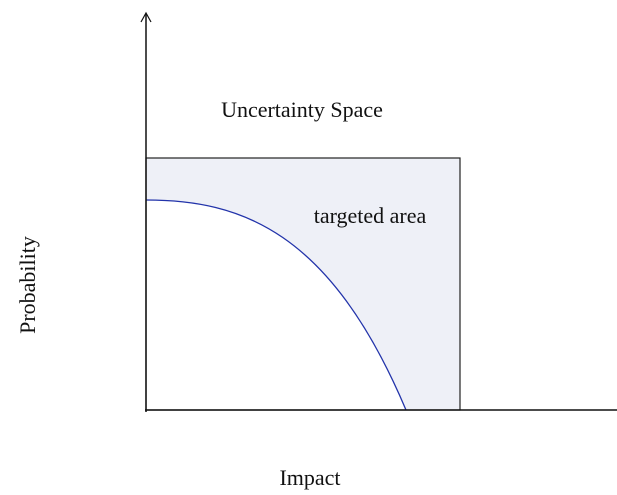 The image size is (617, 495). I want to click on y-axis-label: Probability, so click(27, 285).